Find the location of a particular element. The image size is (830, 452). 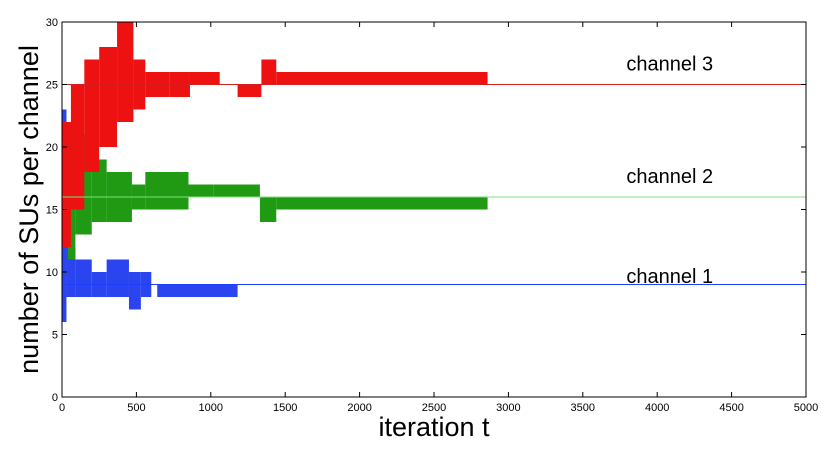

x-axis-label: iteration t is located at coordinates (434, 427).